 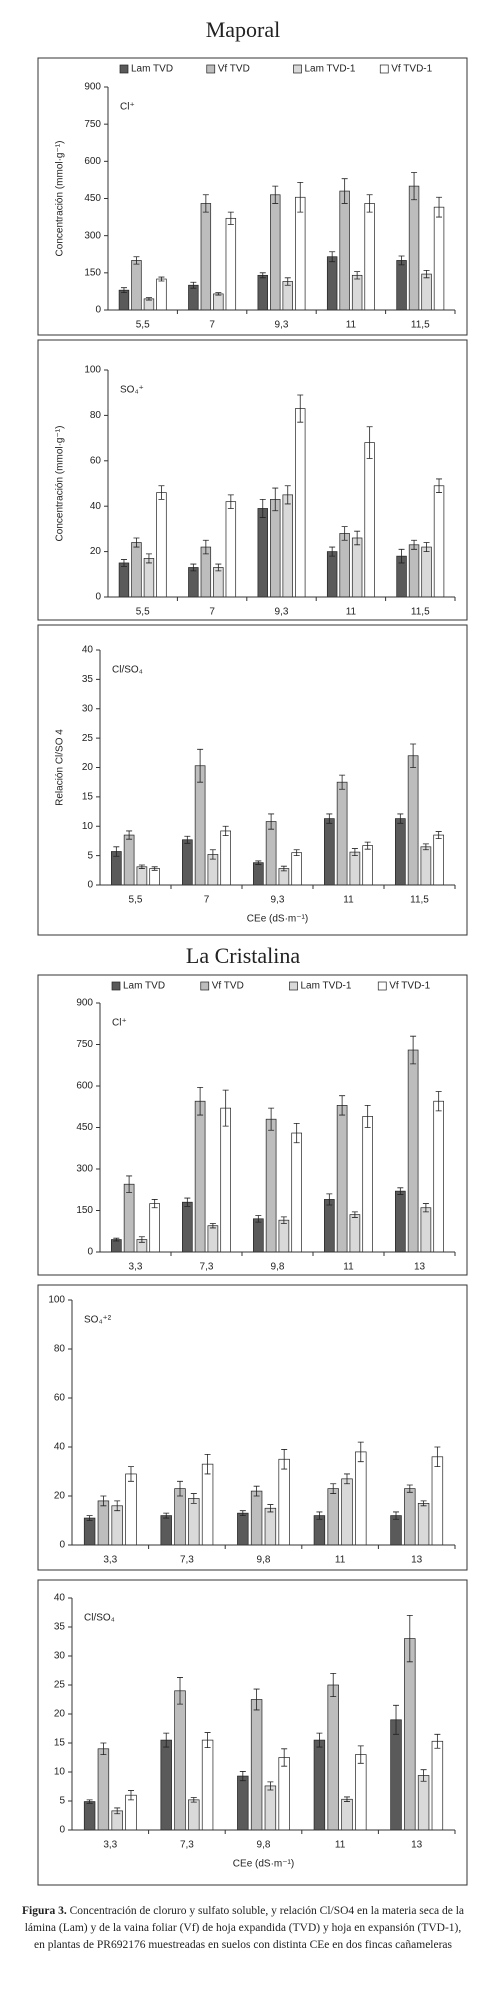 What do you see at coordinates (282, 612) in the screenshot?
I see `x-tick-label: 9,3` at bounding box center [282, 612].